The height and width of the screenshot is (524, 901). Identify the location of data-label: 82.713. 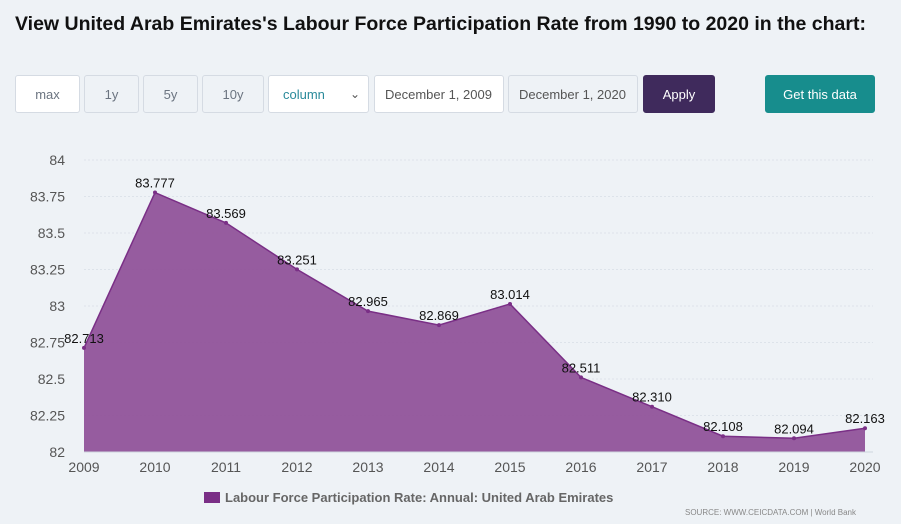
(84, 338).